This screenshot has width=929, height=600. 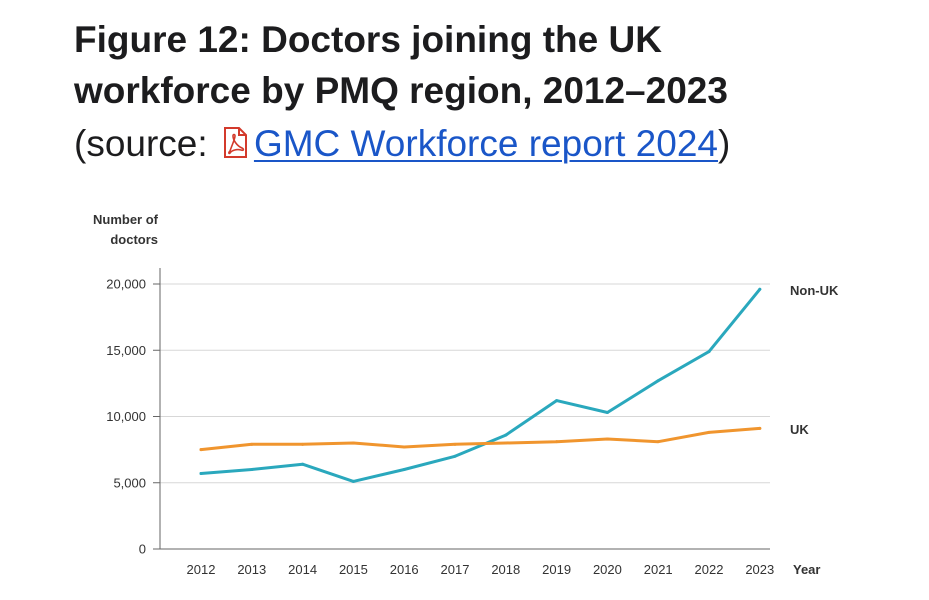 I want to click on y-tick-label: 10,000, so click(x=126, y=416).